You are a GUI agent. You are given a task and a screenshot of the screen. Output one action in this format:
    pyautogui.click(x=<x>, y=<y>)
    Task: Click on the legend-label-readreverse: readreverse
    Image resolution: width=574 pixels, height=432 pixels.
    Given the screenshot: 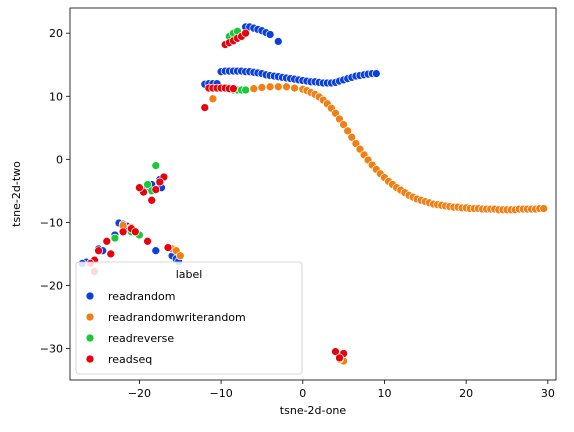 What is the action you would take?
    pyautogui.click(x=141, y=338)
    